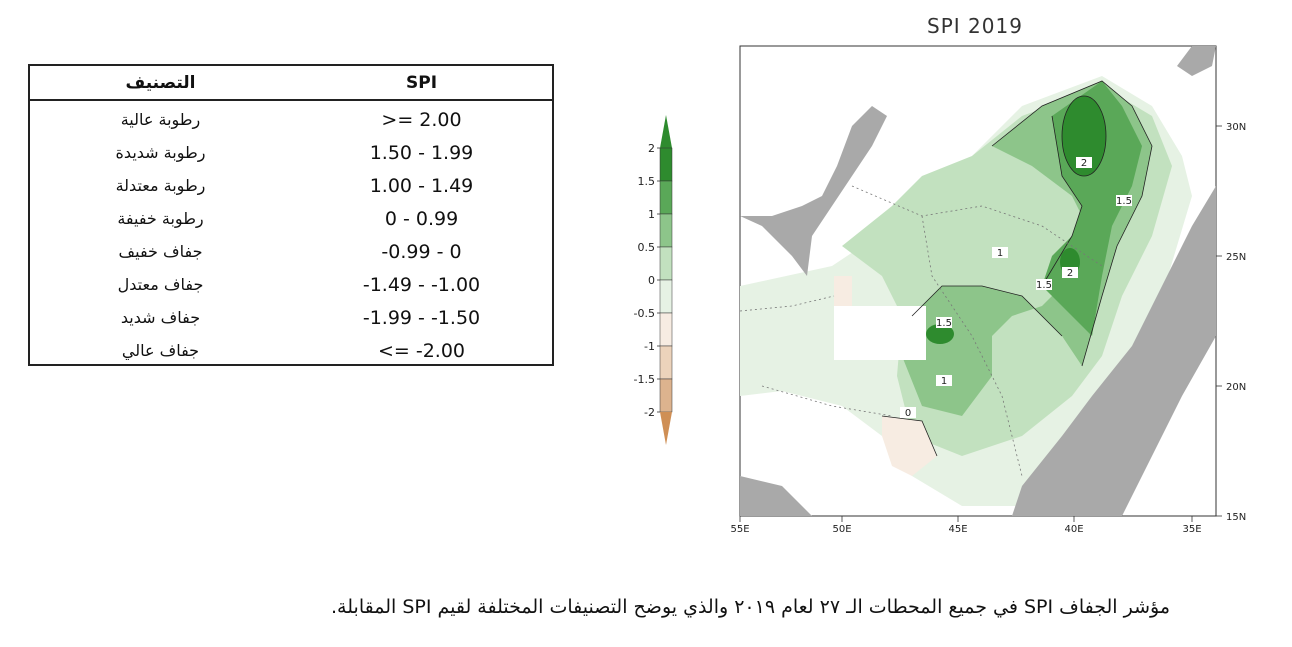 The width and height of the screenshot is (1292, 647). What do you see at coordinates (776, 496) in the screenshot?
I see `sea-southwest` at bounding box center [776, 496].